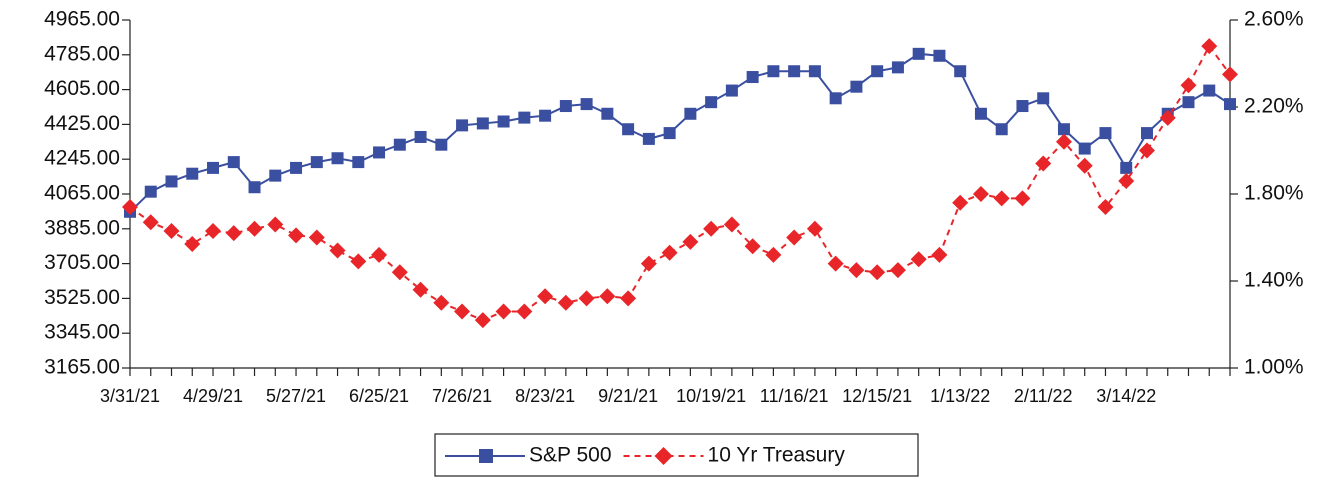 This screenshot has height=477, width=1338. Describe the element at coordinates (82, 53) in the screenshot. I see `y-tick-label: 4785.00` at that location.